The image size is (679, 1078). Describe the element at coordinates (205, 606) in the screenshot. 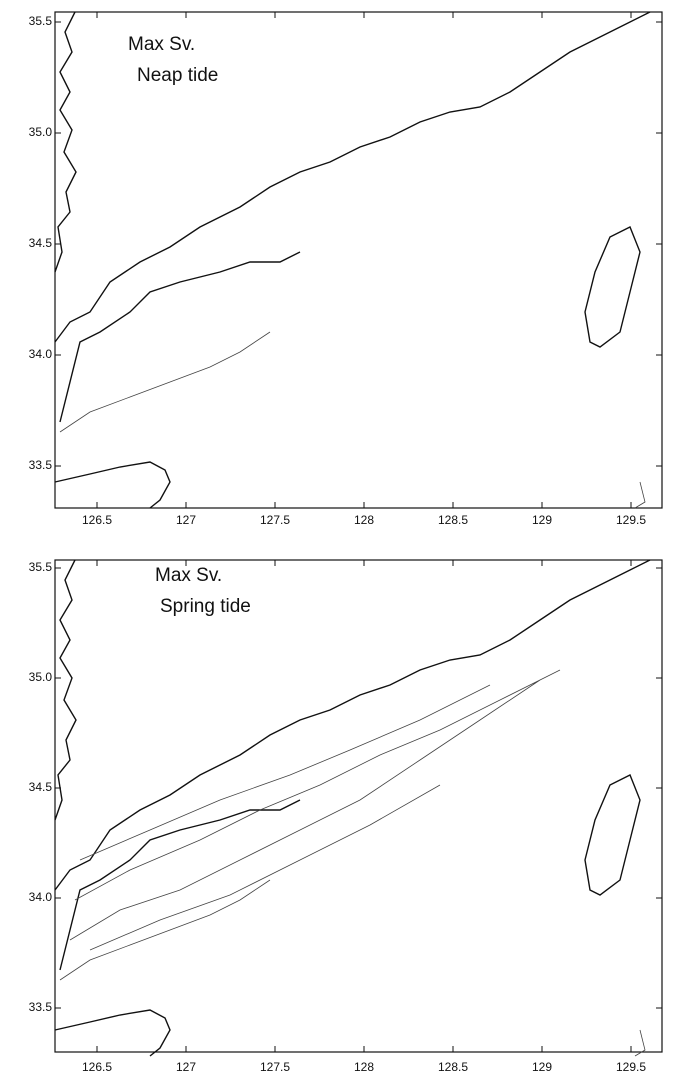

I see `panel-title: Spring tide` at that location.